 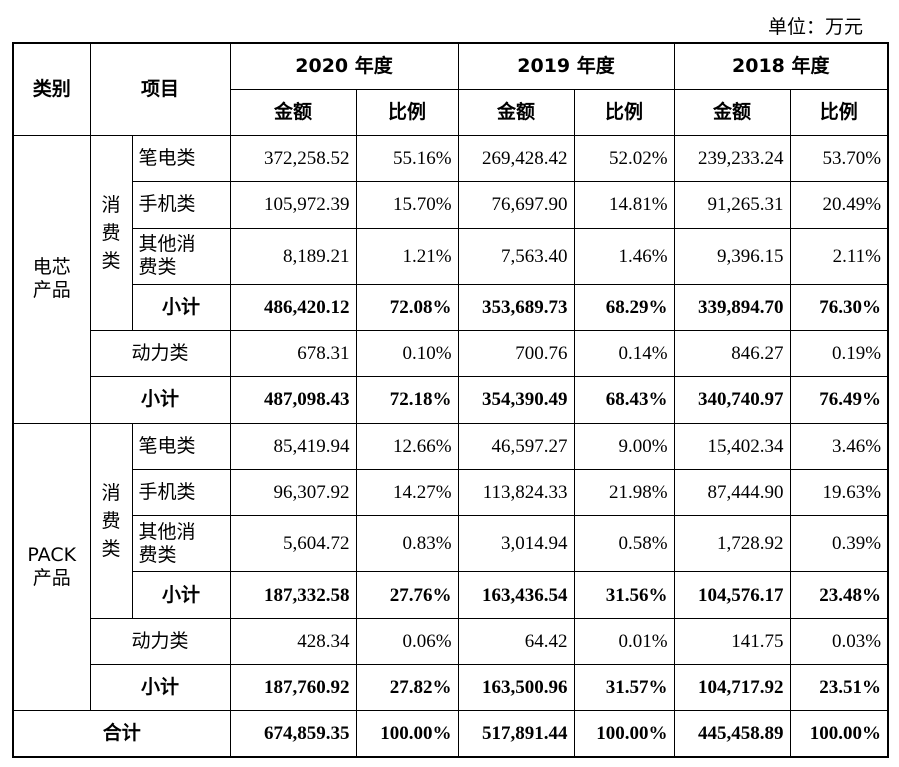 I want to click on ratio-cell: 53.70%, so click(x=839, y=158).